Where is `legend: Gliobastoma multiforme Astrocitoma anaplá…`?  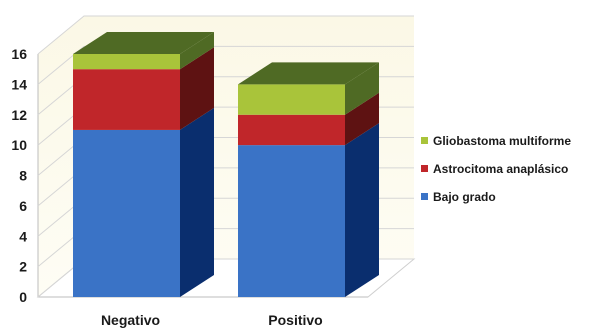
legend: Gliobastoma multiforme Astrocitoma anaplá… is located at coordinates (496, 169).